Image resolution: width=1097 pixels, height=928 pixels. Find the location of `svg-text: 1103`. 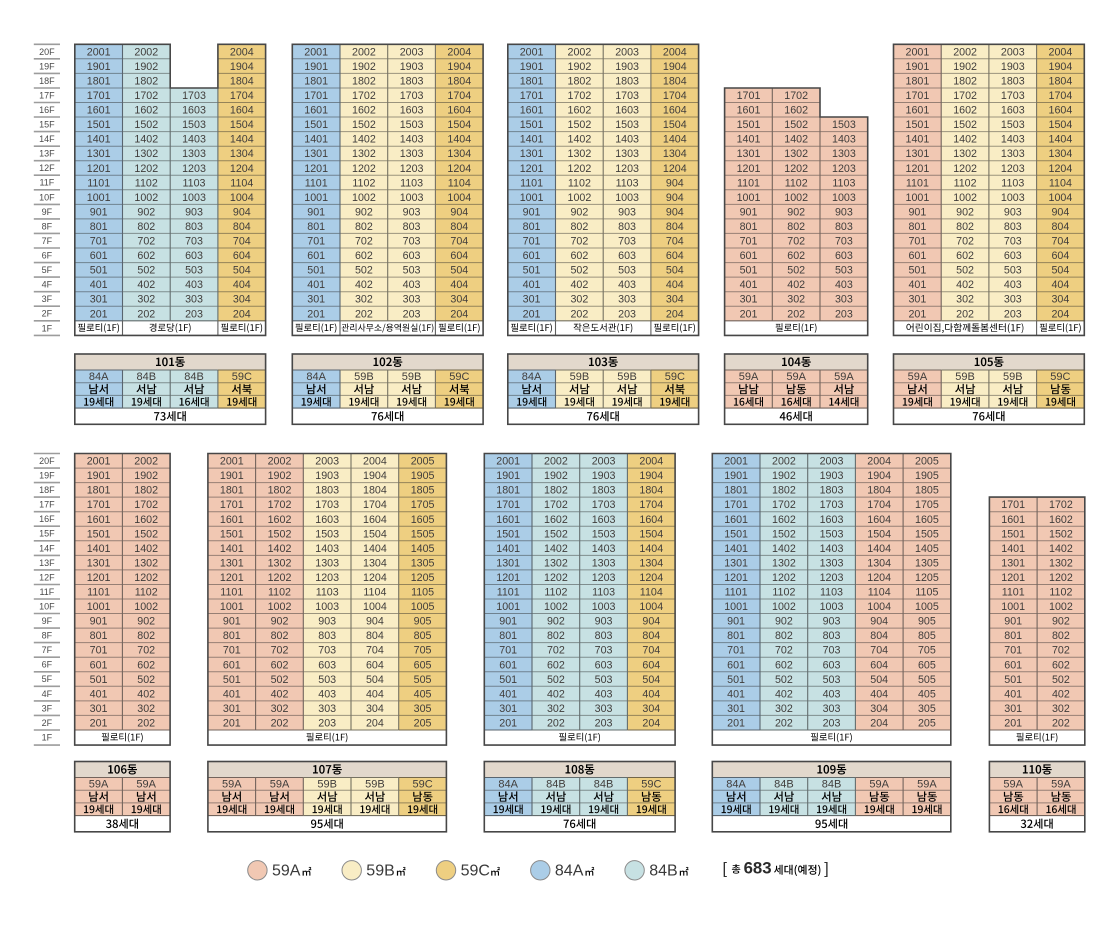

svg-text: 1103 is located at coordinates (1012, 183).